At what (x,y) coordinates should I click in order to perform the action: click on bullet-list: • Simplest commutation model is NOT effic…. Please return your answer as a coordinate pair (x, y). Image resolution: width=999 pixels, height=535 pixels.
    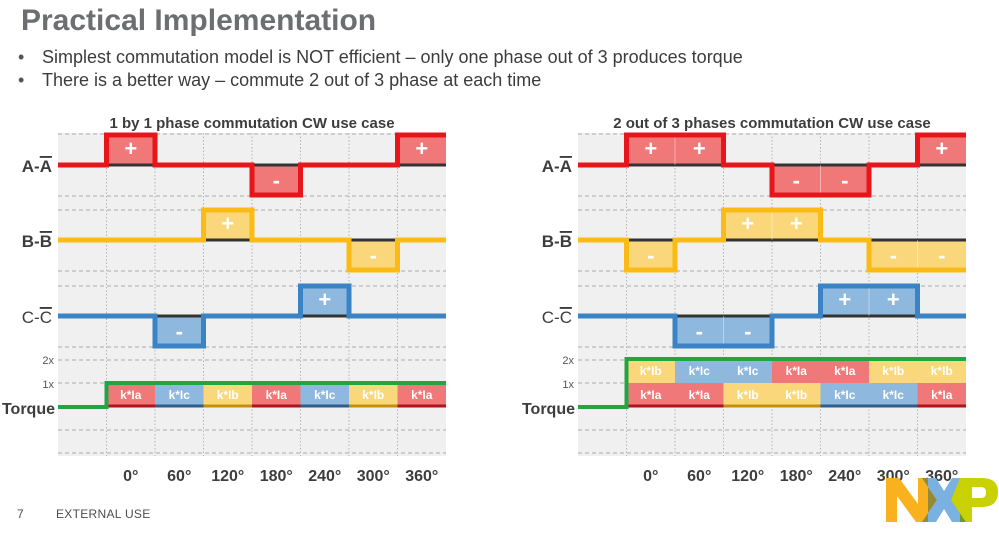
    Looking at the image, I should click on (380, 69).